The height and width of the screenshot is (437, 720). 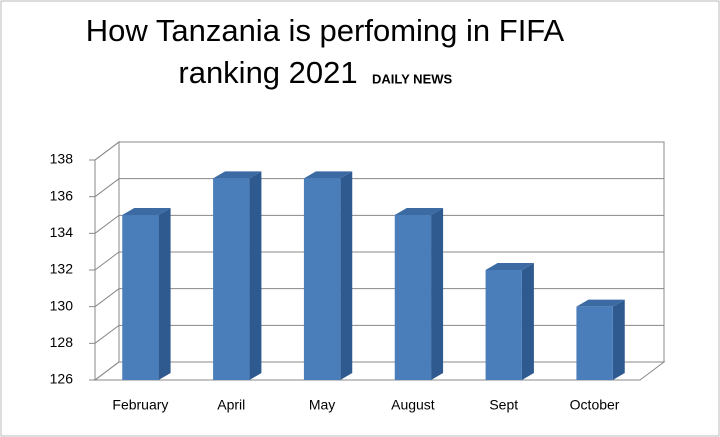 What do you see at coordinates (325, 30) in the screenshot?
I see `chart-title-line: How Tanzania is perfoming in FIFA` at bounding box center [325, 30].